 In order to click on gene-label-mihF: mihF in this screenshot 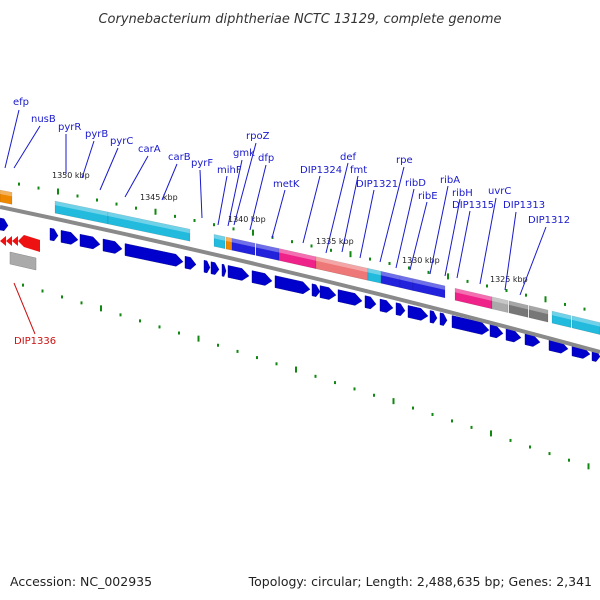, I will do `click(229, 170)`.